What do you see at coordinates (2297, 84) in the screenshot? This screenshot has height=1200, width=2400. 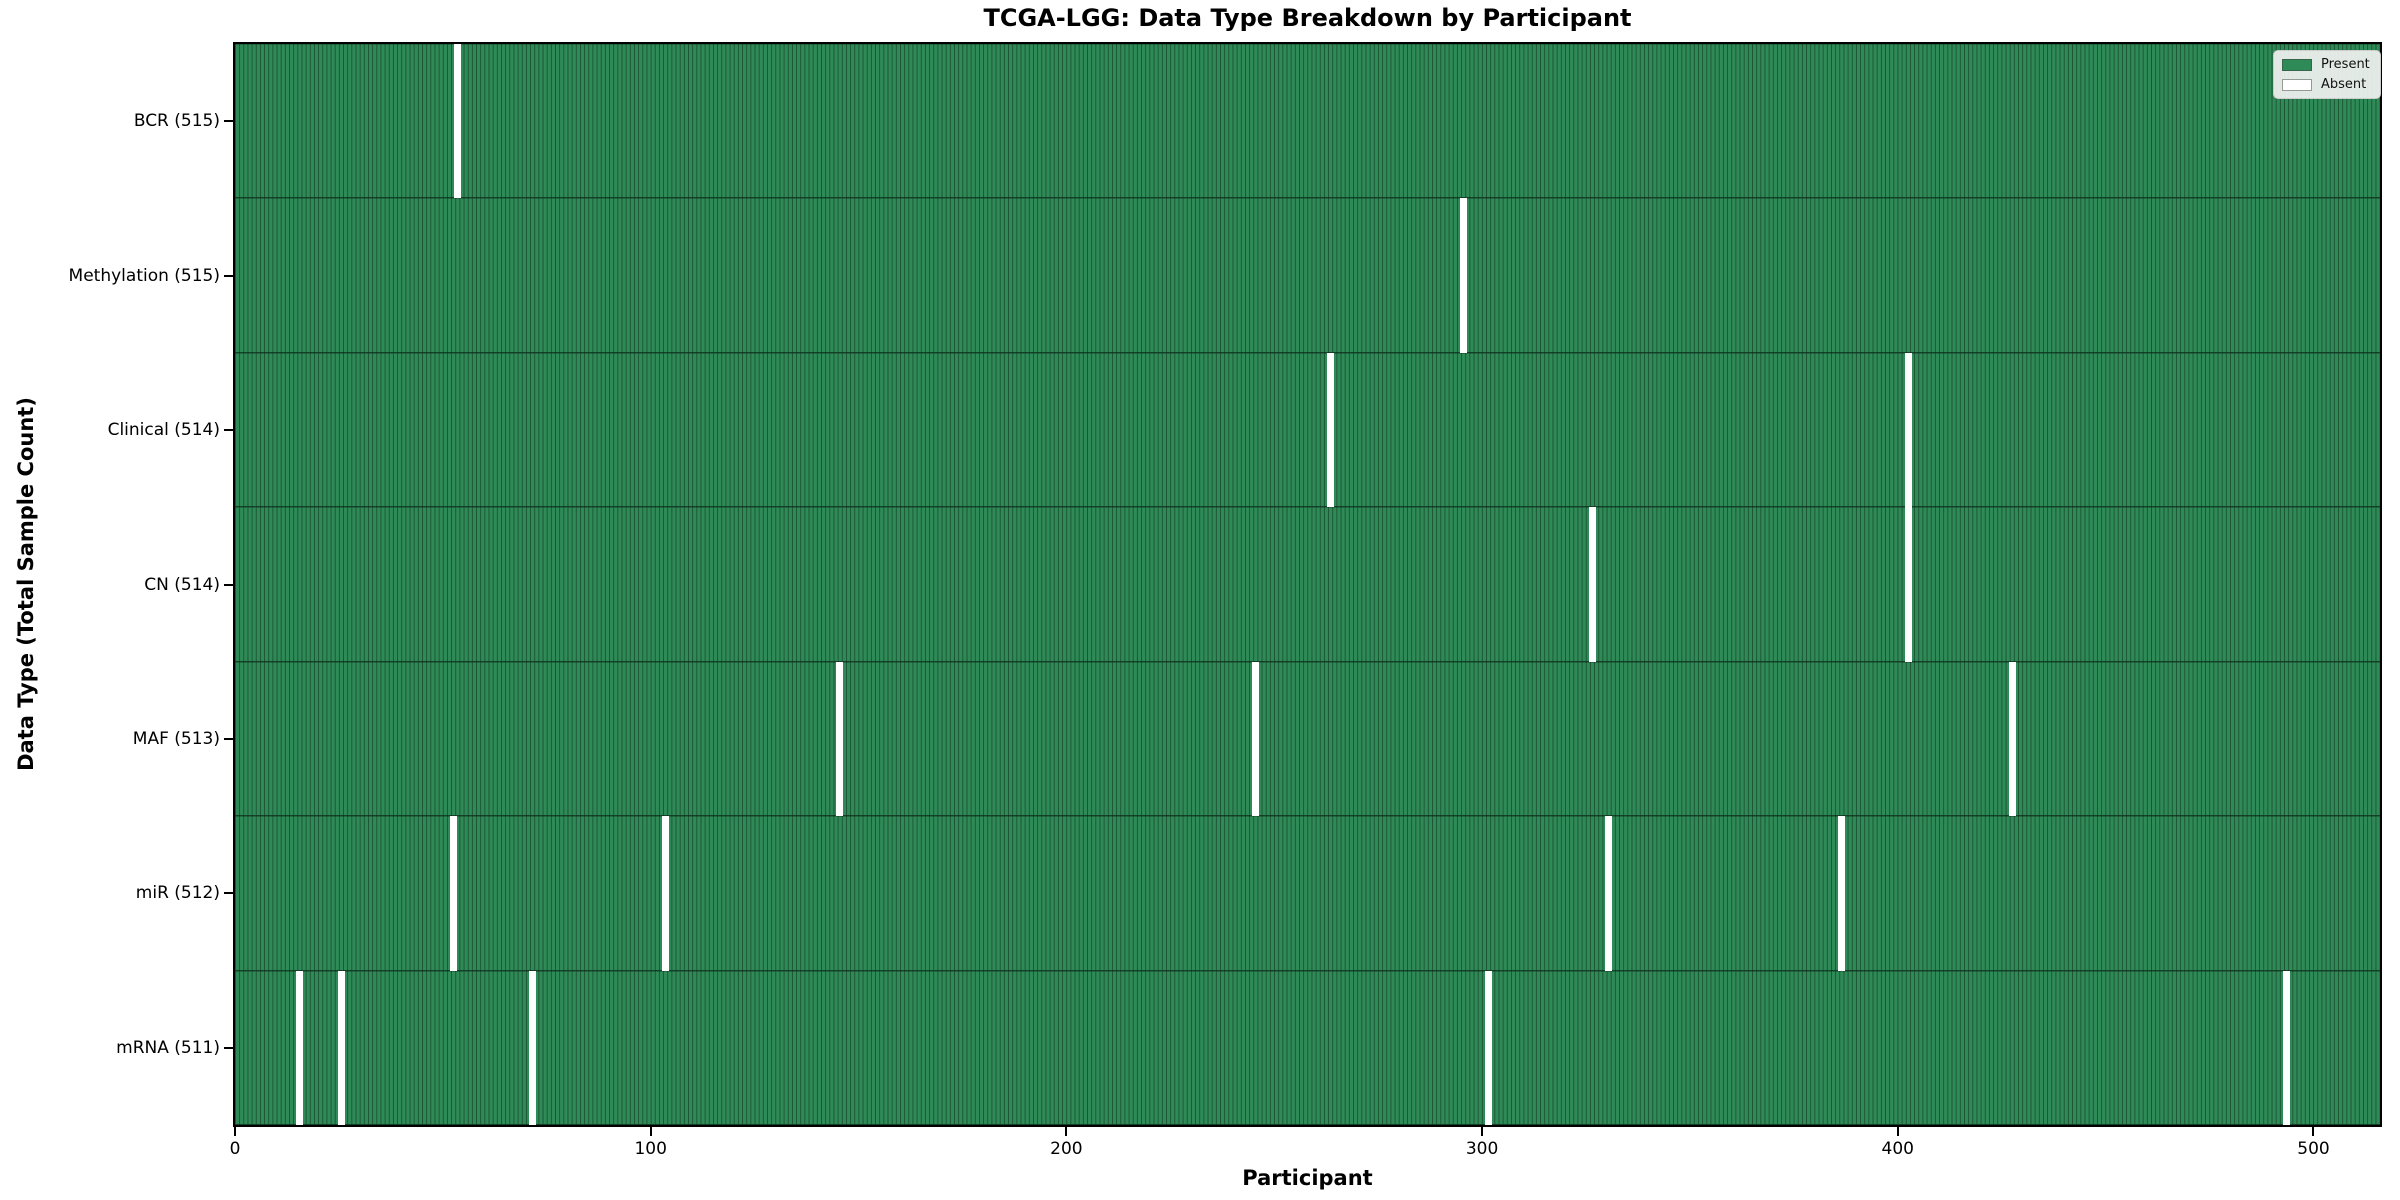 I see `legend-swatch-absent` at bounding box center [2297, 84].